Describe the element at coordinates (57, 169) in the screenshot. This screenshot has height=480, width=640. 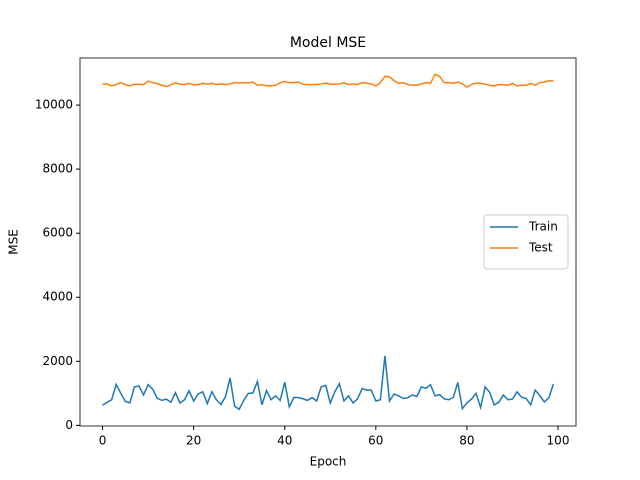
I see `y-tick-label: 8000` at that location.